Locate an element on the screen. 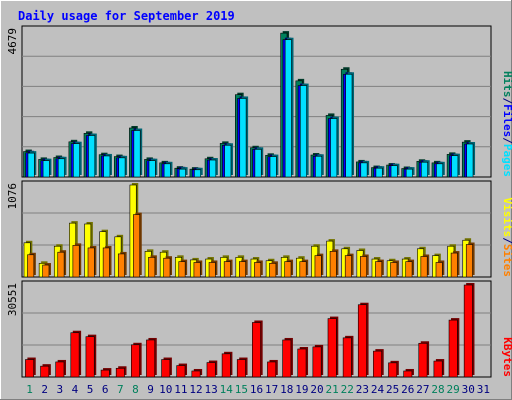 The height and width of the screenshot is (400, 512). legend-entry: KBytes is located at coordinates (506, 357).